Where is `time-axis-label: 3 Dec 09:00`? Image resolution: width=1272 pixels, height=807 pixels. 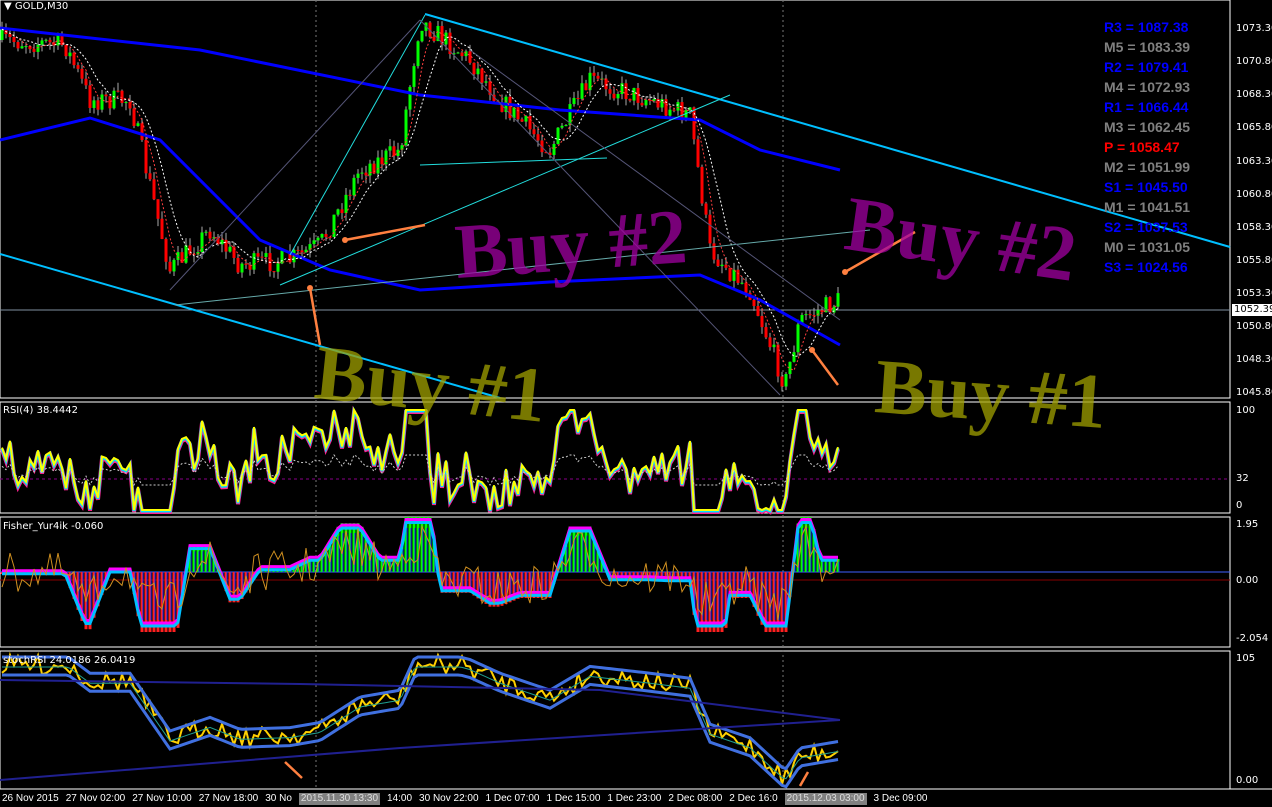
time-axis-label: 3 Dec 09:00 is located at coordinates (900, 798).